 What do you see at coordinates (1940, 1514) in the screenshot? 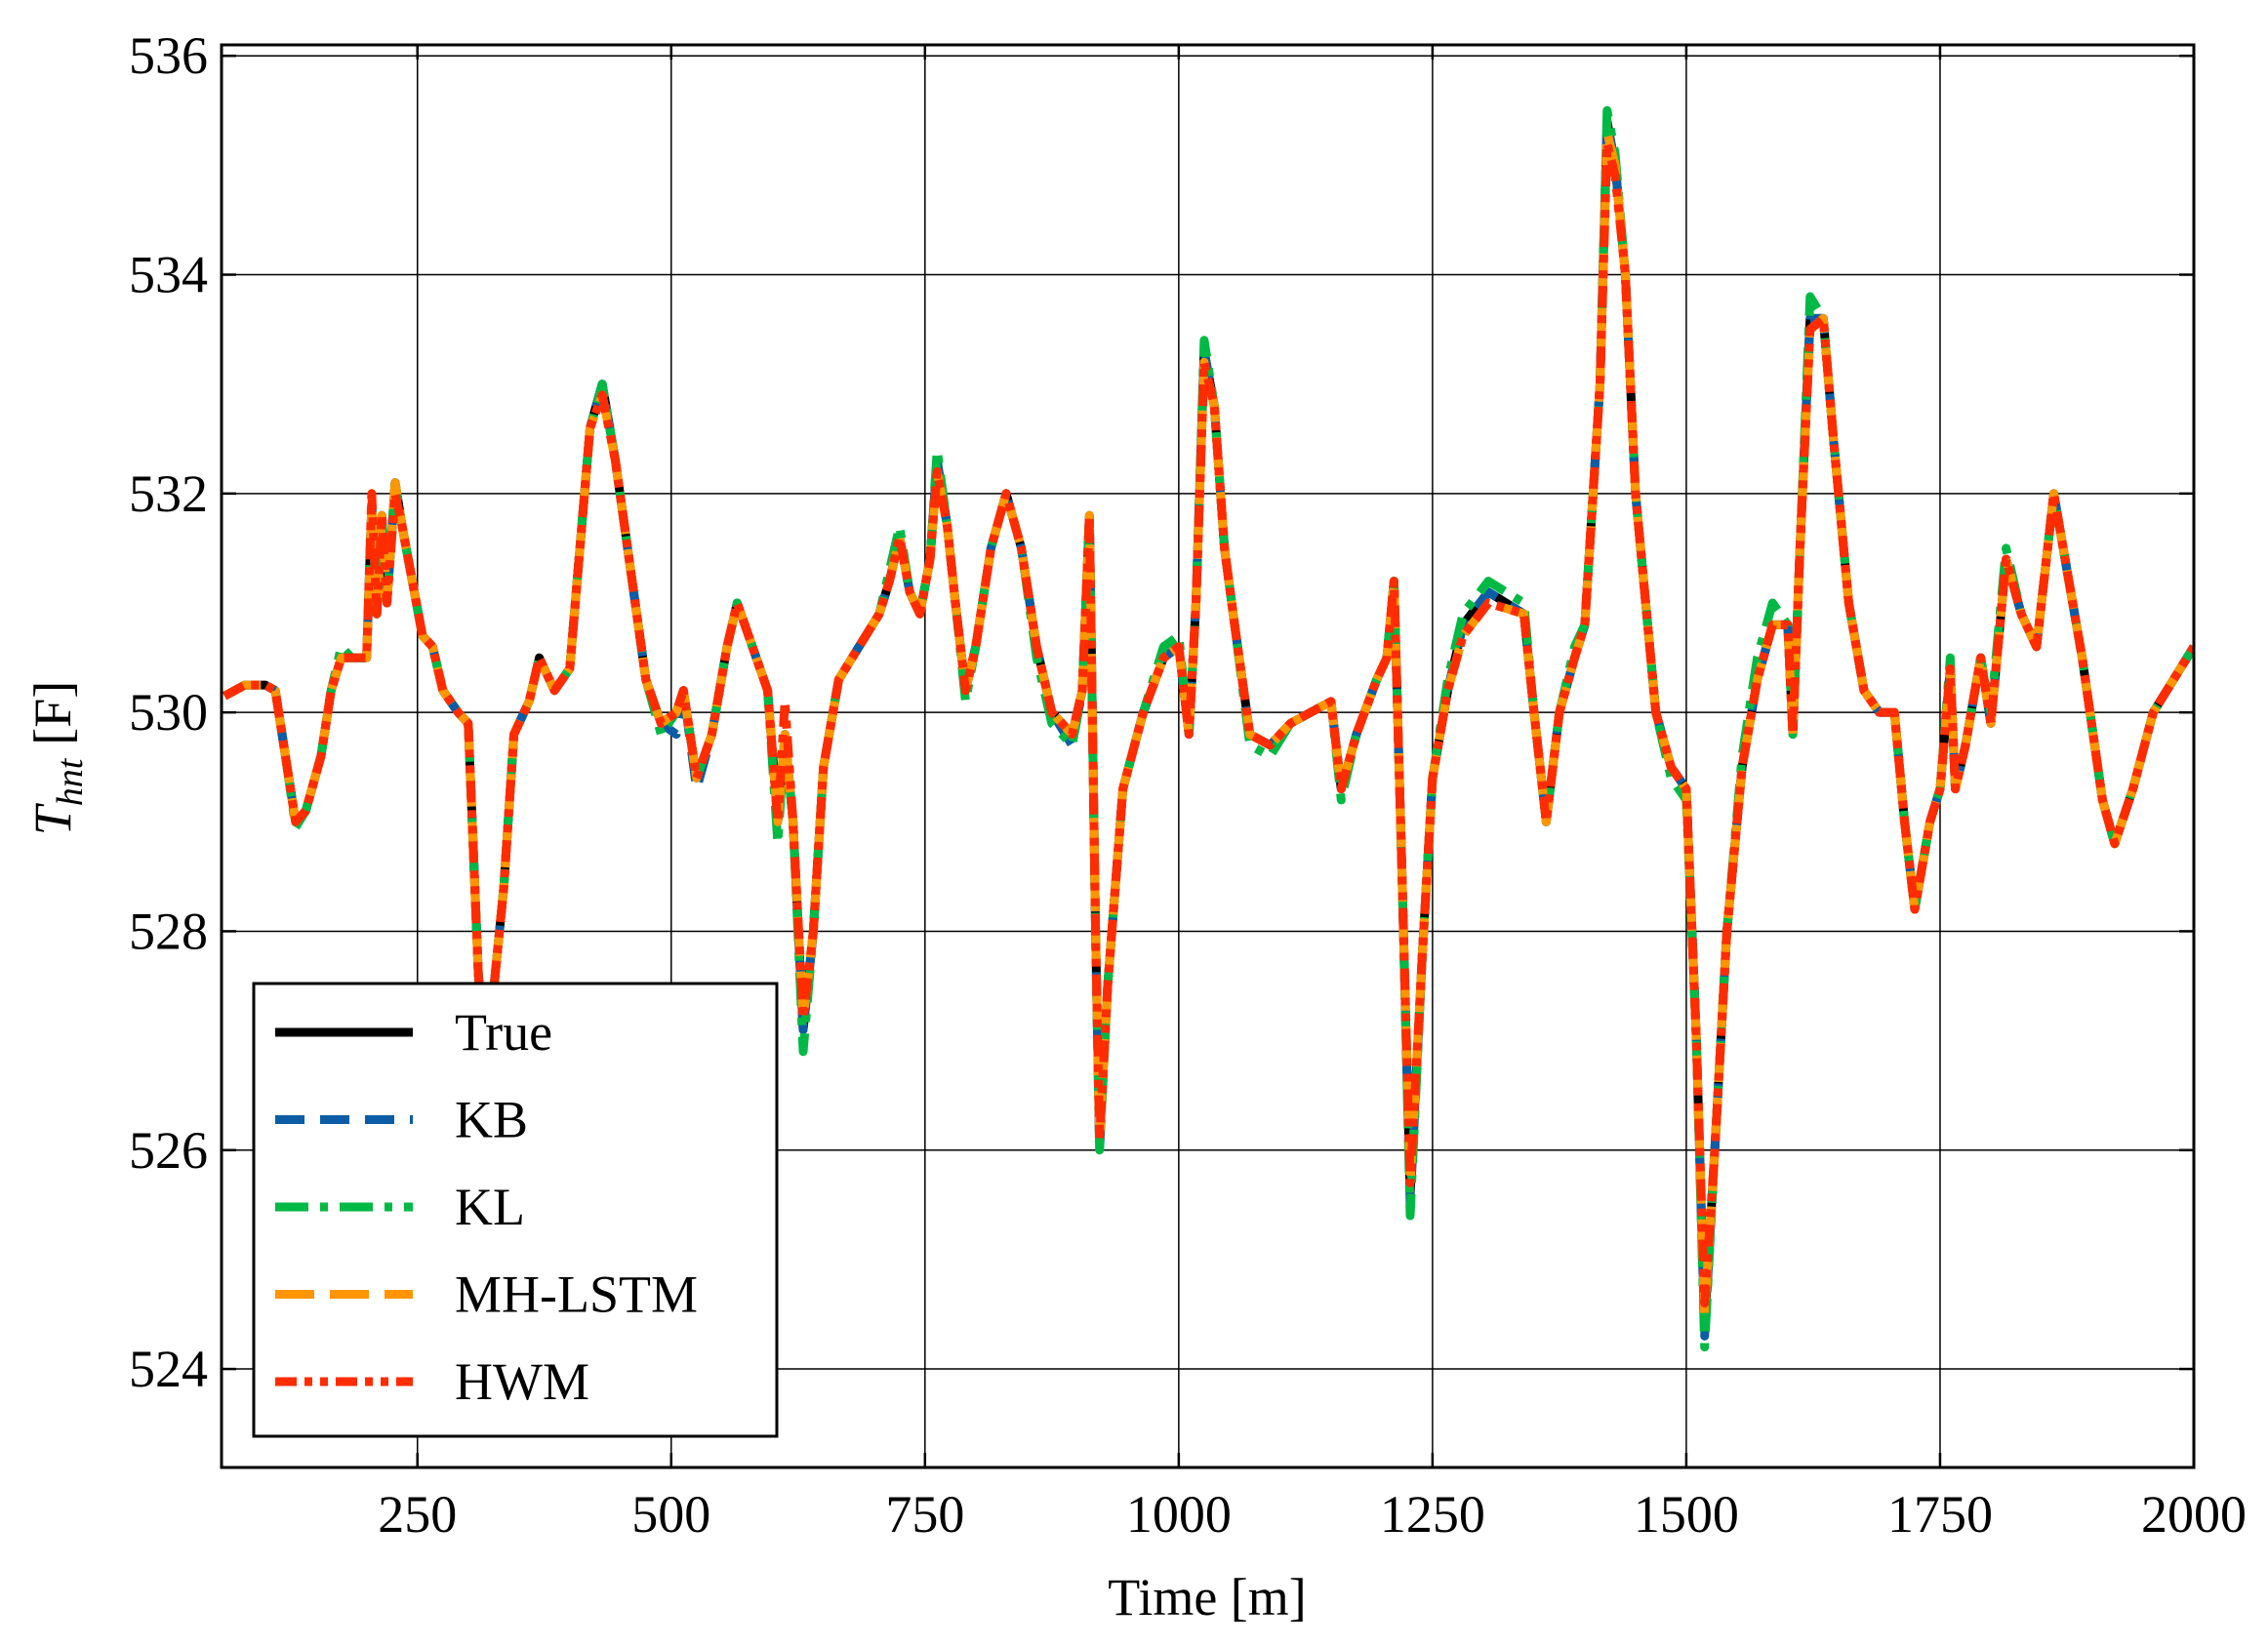
I see `x-tick-label: 1750` at bounding box center [1940, 1514].